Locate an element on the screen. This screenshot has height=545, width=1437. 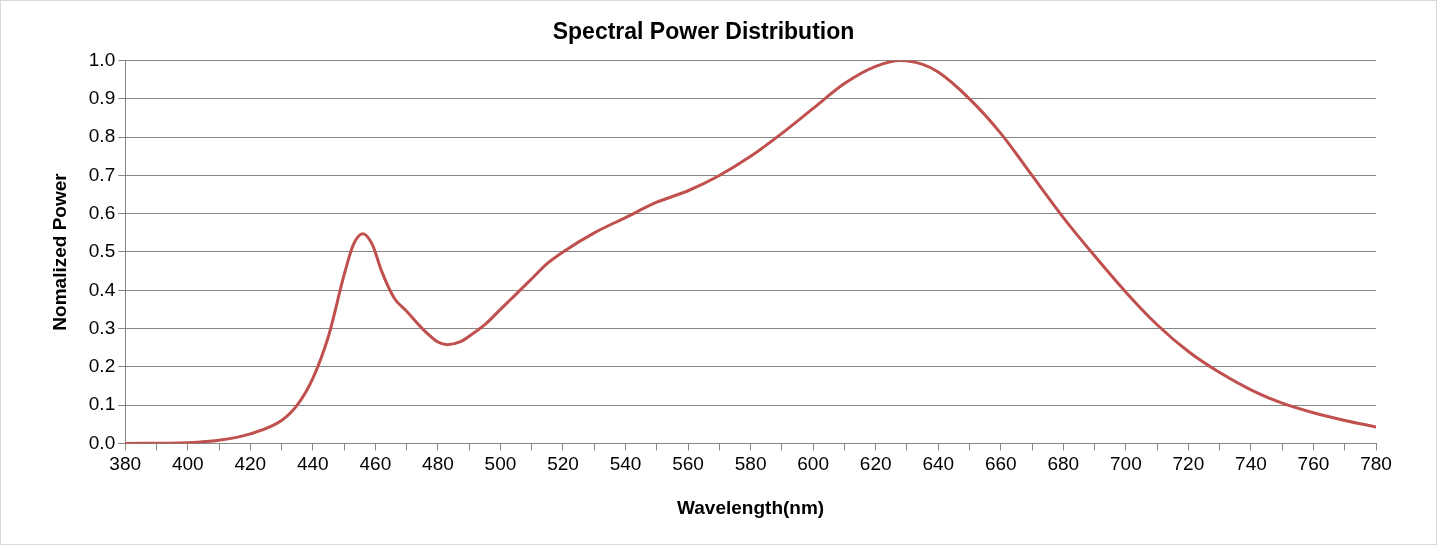
y-tick-label: 0.9 is located at coordinates (102, 98).